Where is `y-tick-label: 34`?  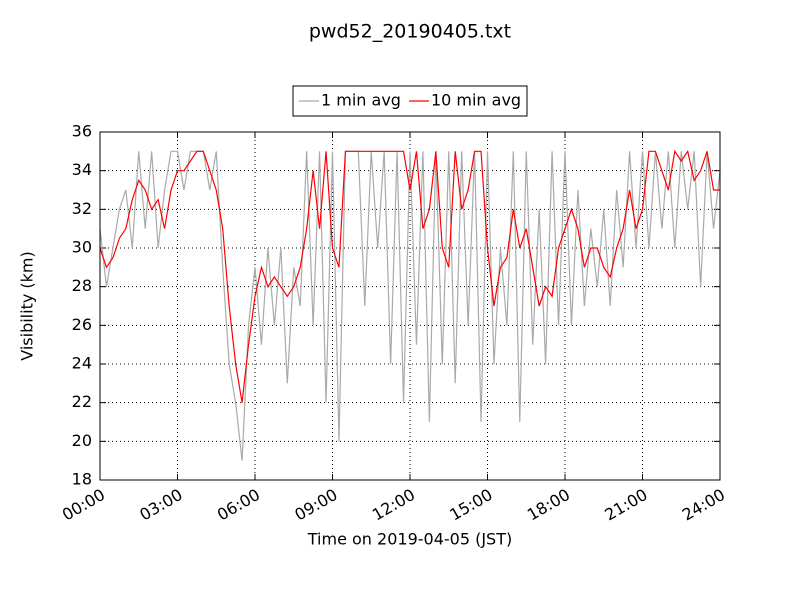 y-tick-label: 34 is located at coordinates (82, 169).